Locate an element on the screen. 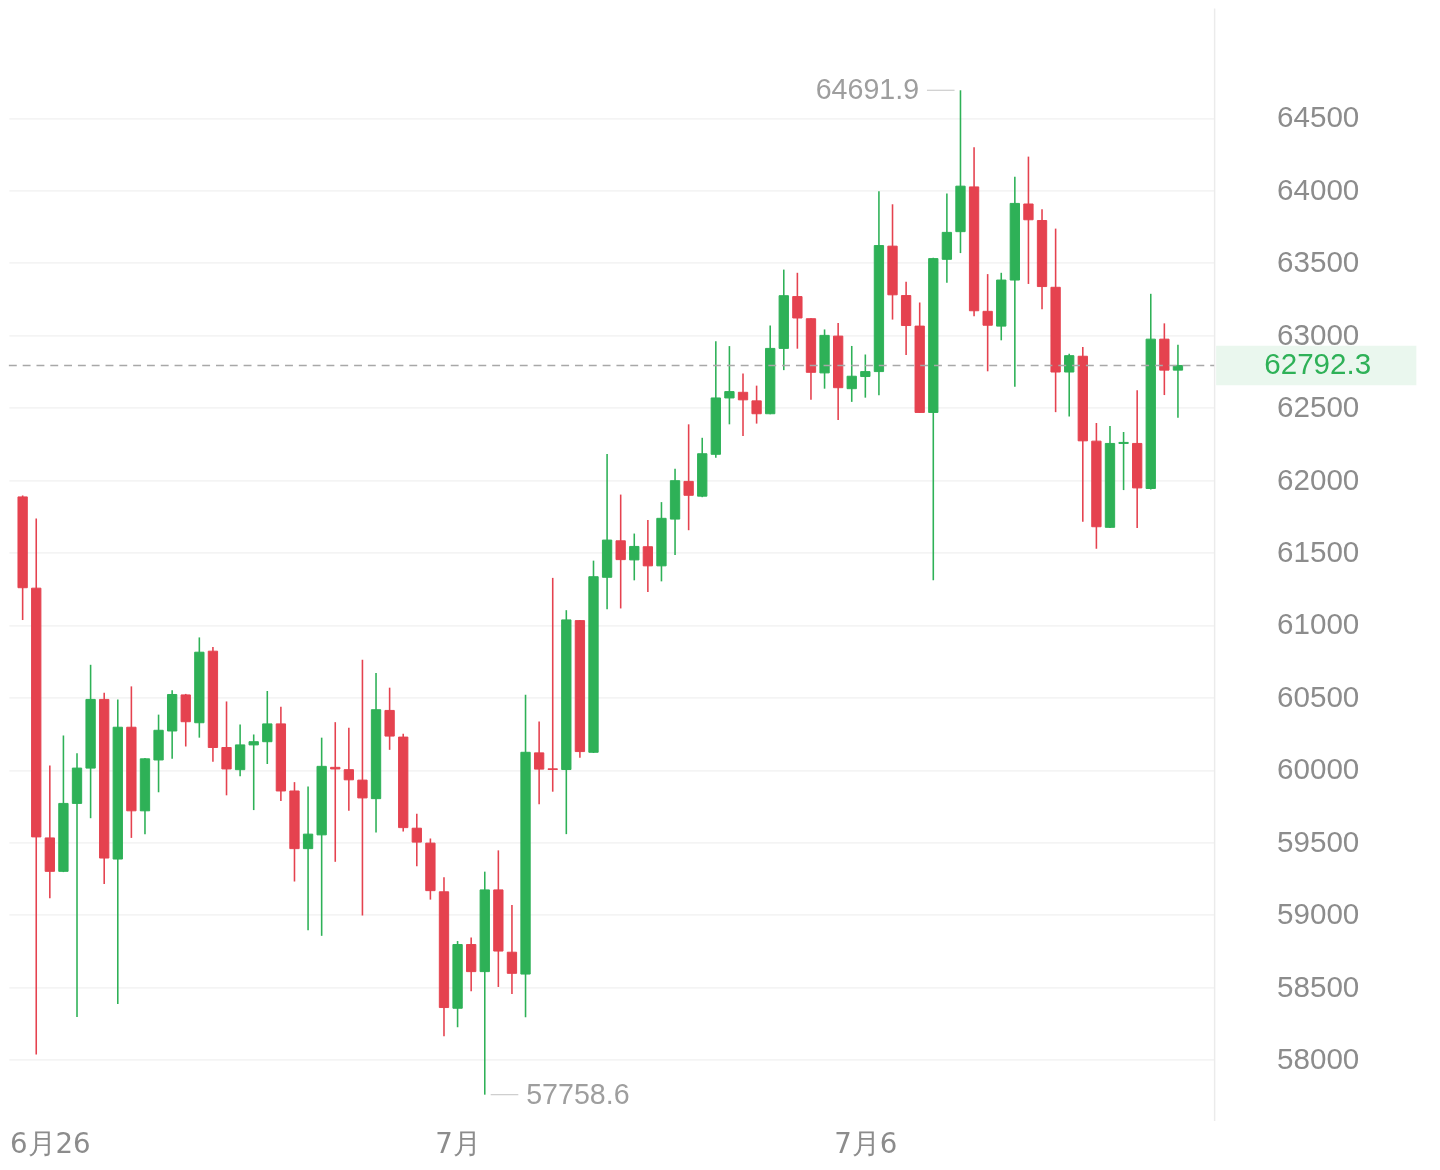  y-tick-label: 60500 is located at coordinates (1318, 696).